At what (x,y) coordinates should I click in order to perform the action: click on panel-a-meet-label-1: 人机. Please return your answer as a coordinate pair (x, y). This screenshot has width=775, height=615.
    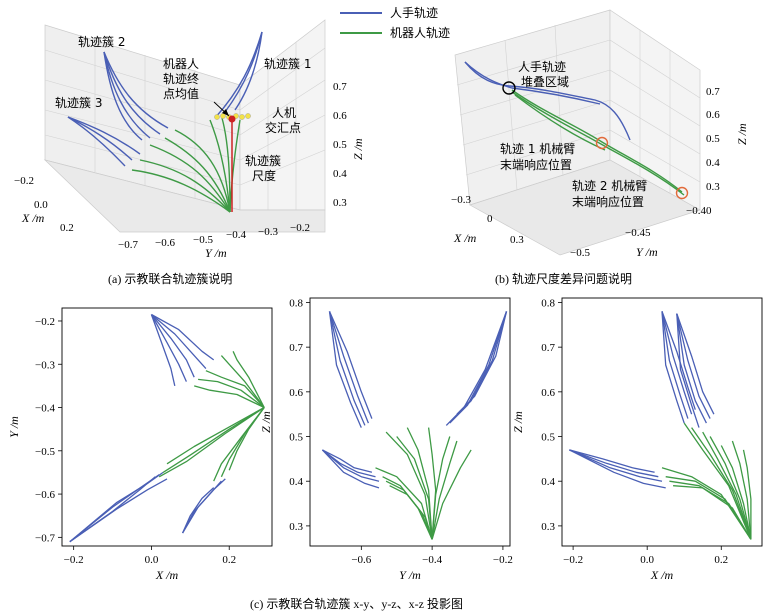
    Looking at the image, I should click on (284, 113).